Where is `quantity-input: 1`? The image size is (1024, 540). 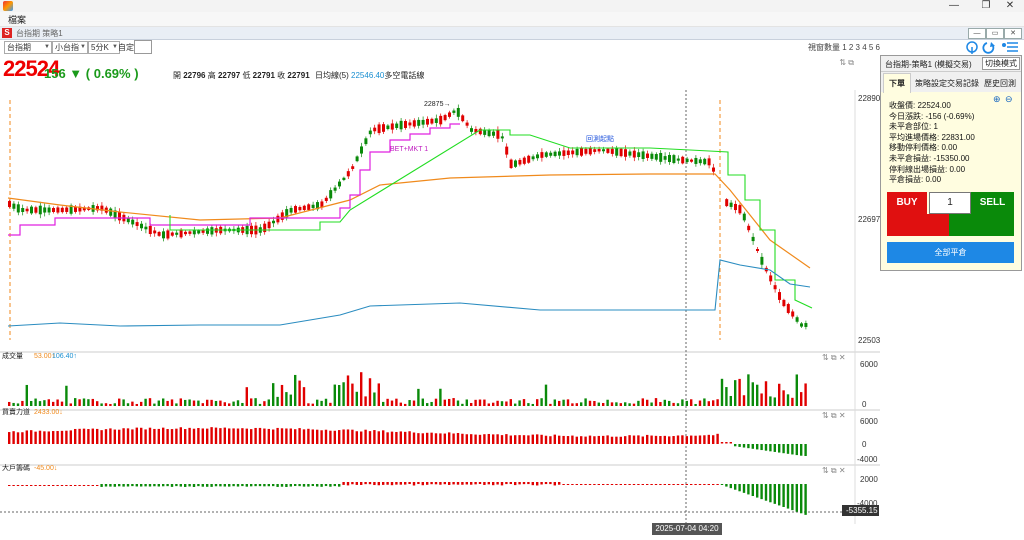 quantity-input: 1 is located at coordinates (950, 203).